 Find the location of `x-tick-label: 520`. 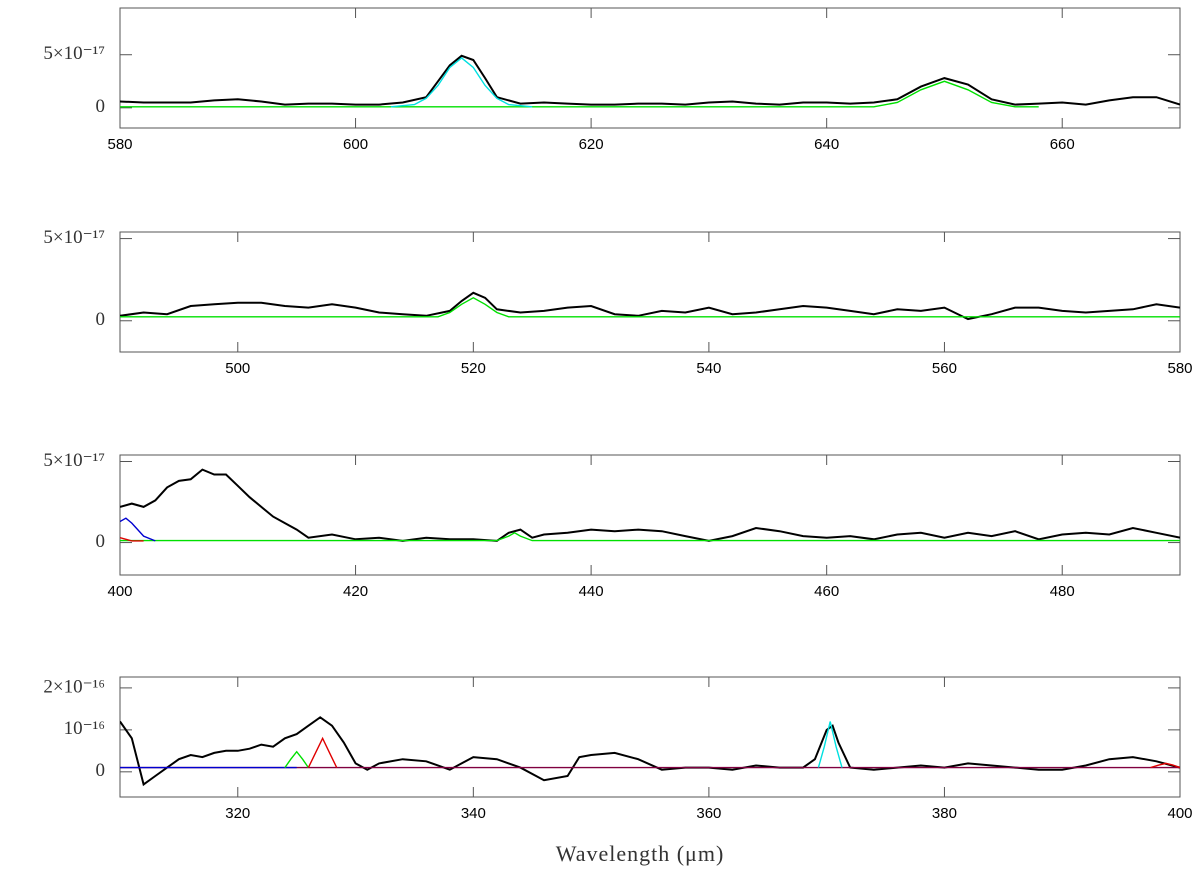

x-tick-label: 520 is located at coordinates (473, 368).